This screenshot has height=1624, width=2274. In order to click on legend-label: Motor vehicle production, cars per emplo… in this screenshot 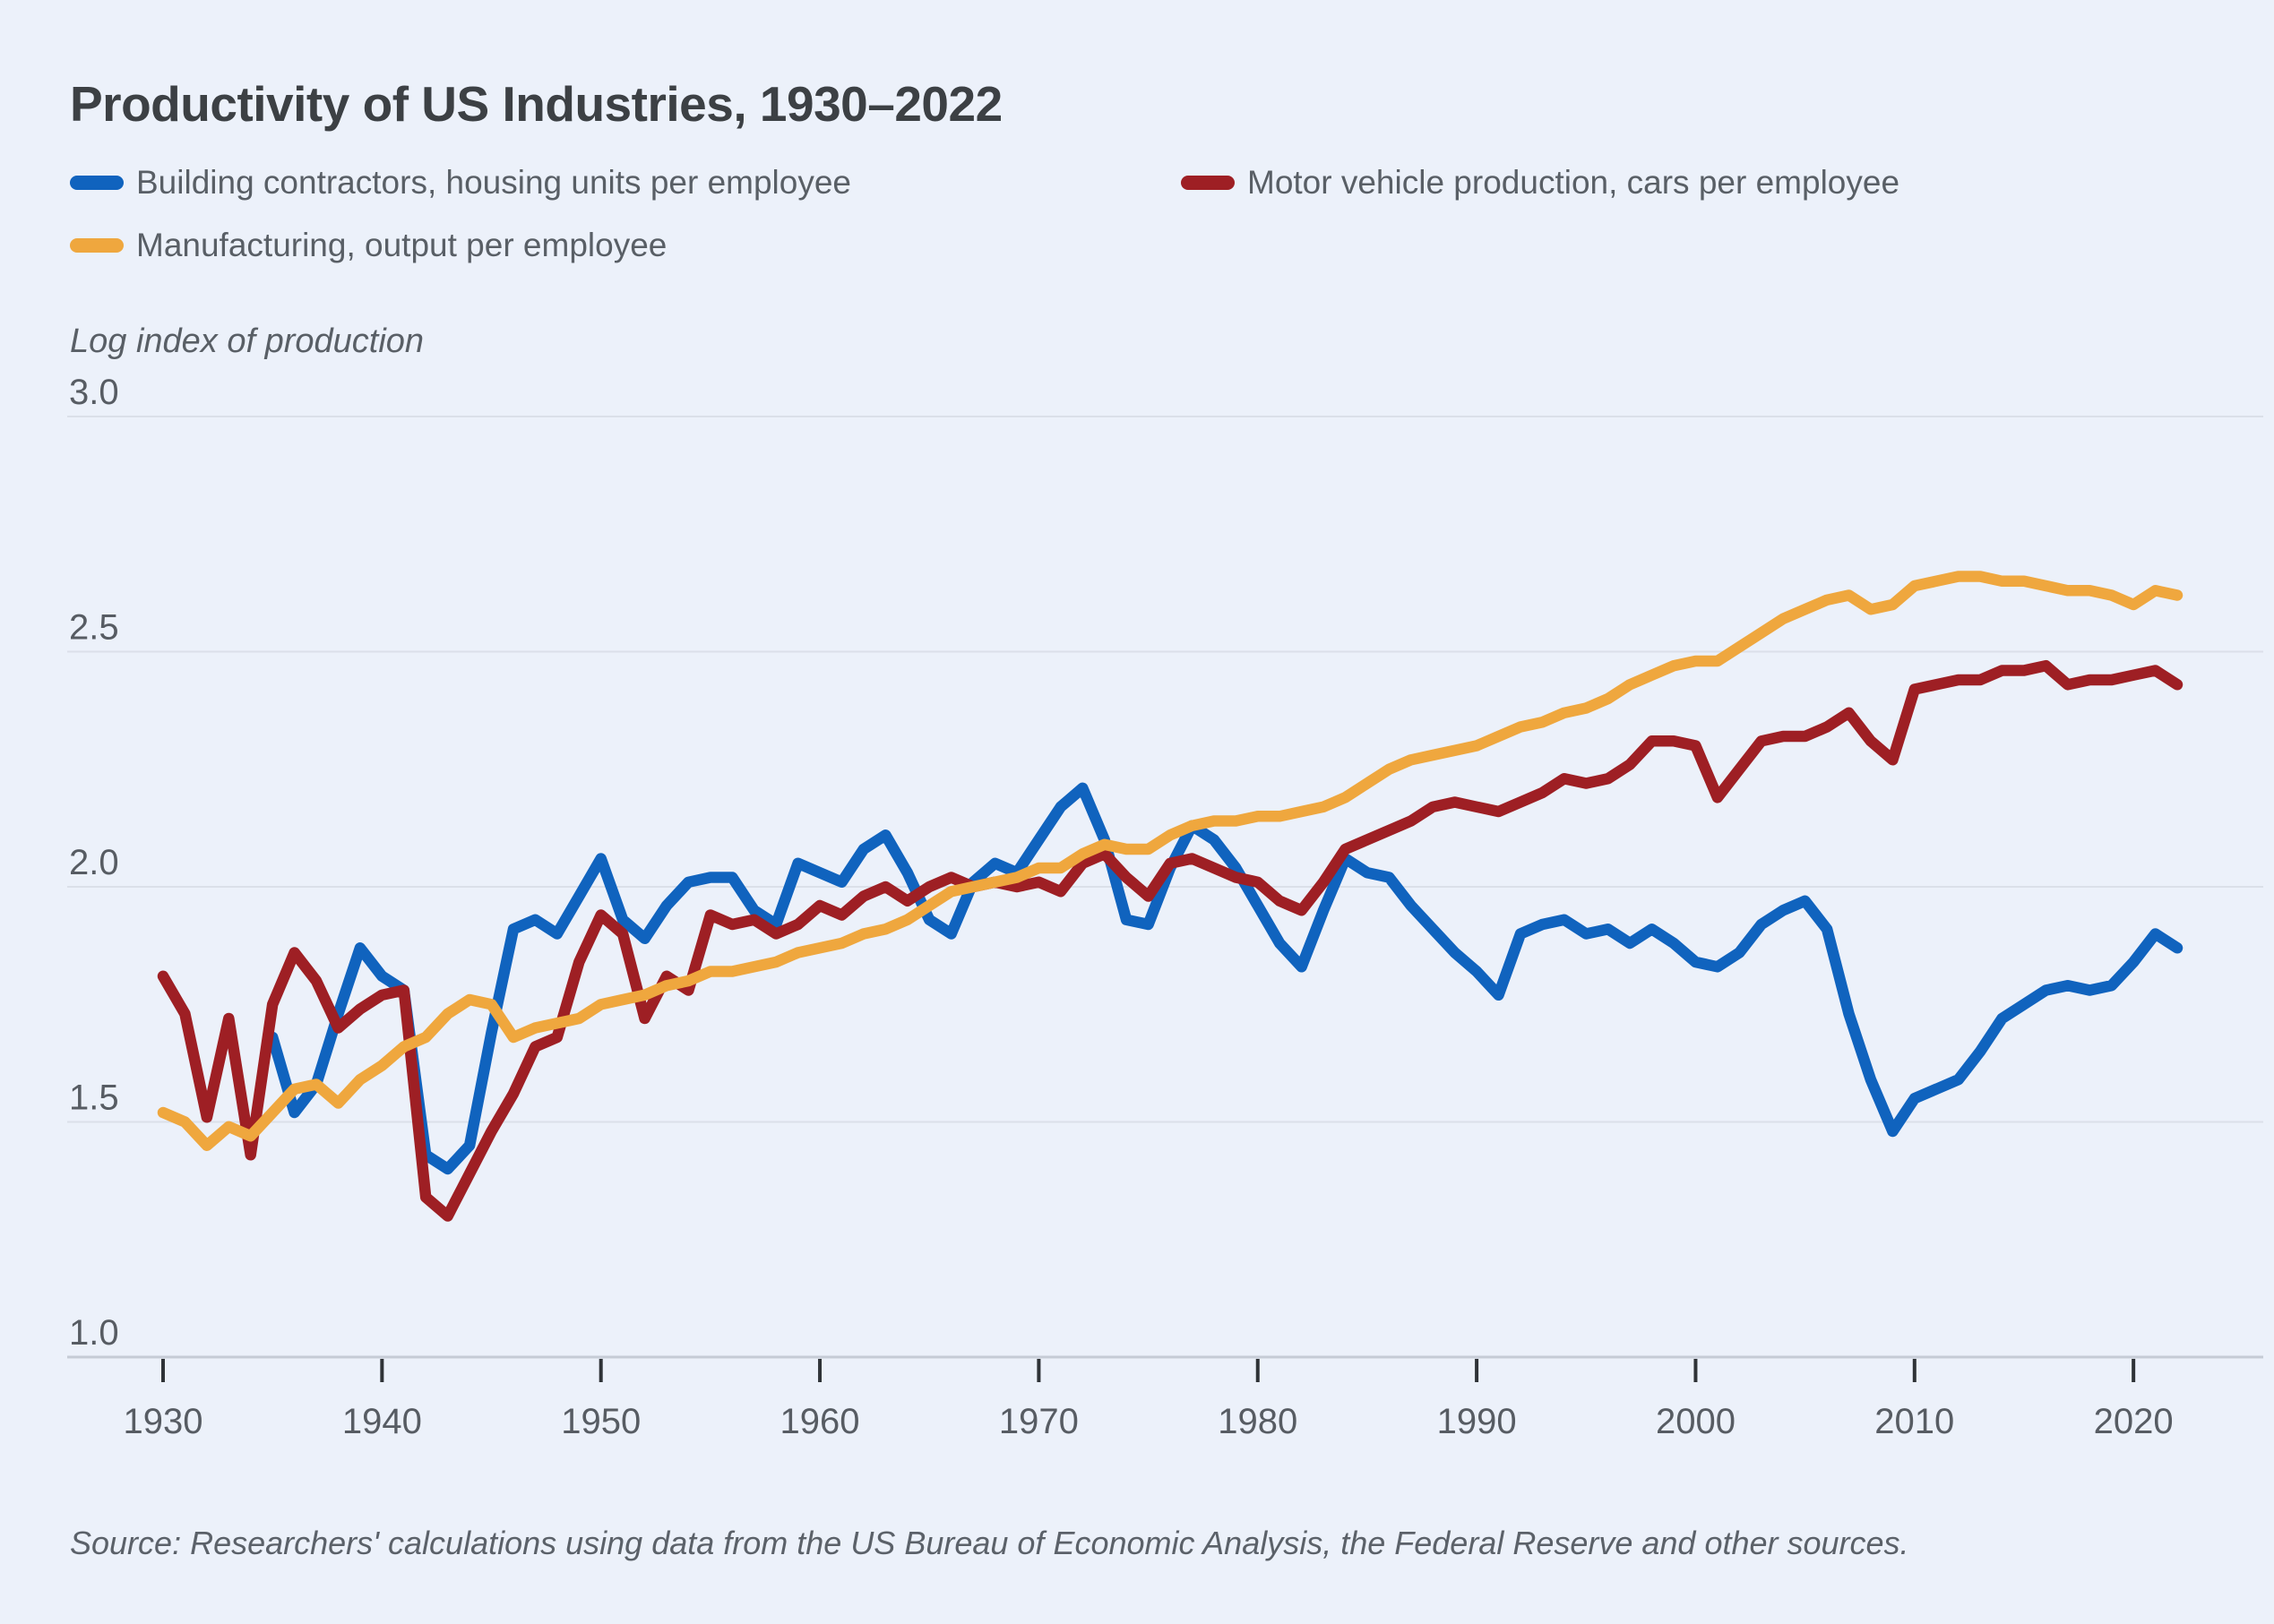, I will do `click(1573, 182)`.